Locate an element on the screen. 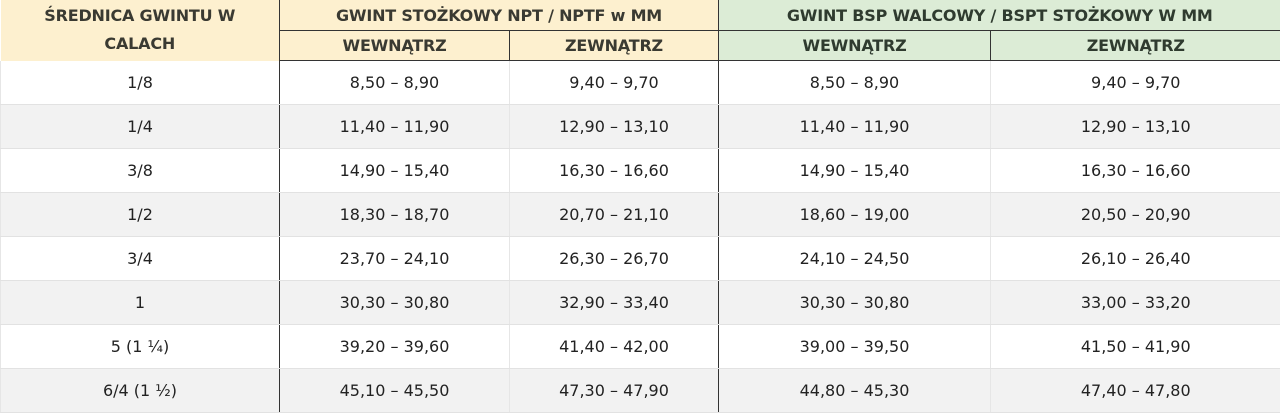  size-cell: 3/8 is located at coordinates (140, 171).